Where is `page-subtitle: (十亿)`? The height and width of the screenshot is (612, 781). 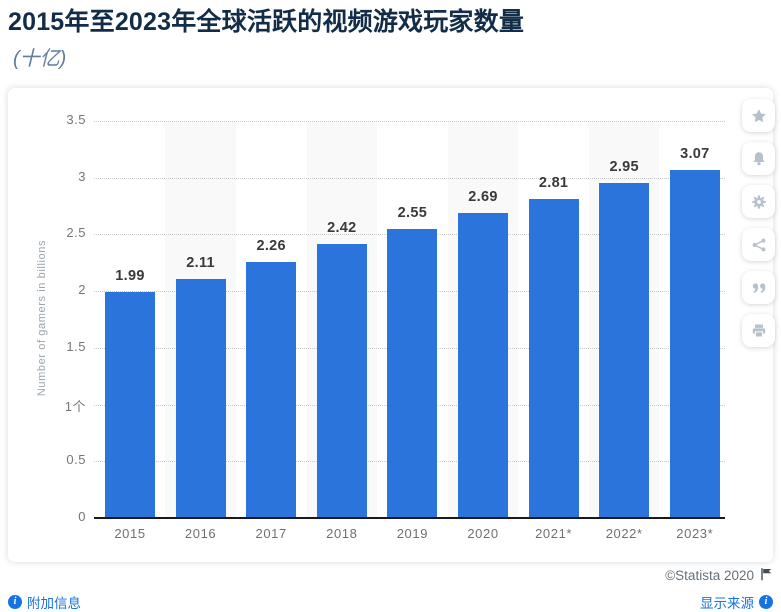
page-subtitle: (十亿) is located at coordinates (40, 59).